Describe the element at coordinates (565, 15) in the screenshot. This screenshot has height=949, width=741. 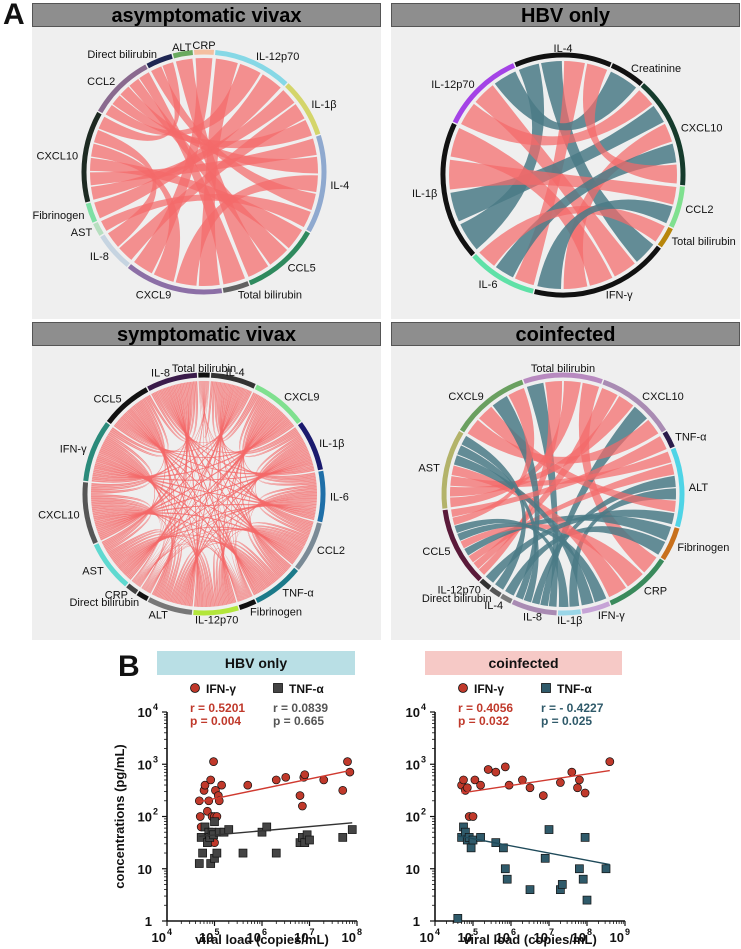
I see `chord-title: HBV only` at that location.